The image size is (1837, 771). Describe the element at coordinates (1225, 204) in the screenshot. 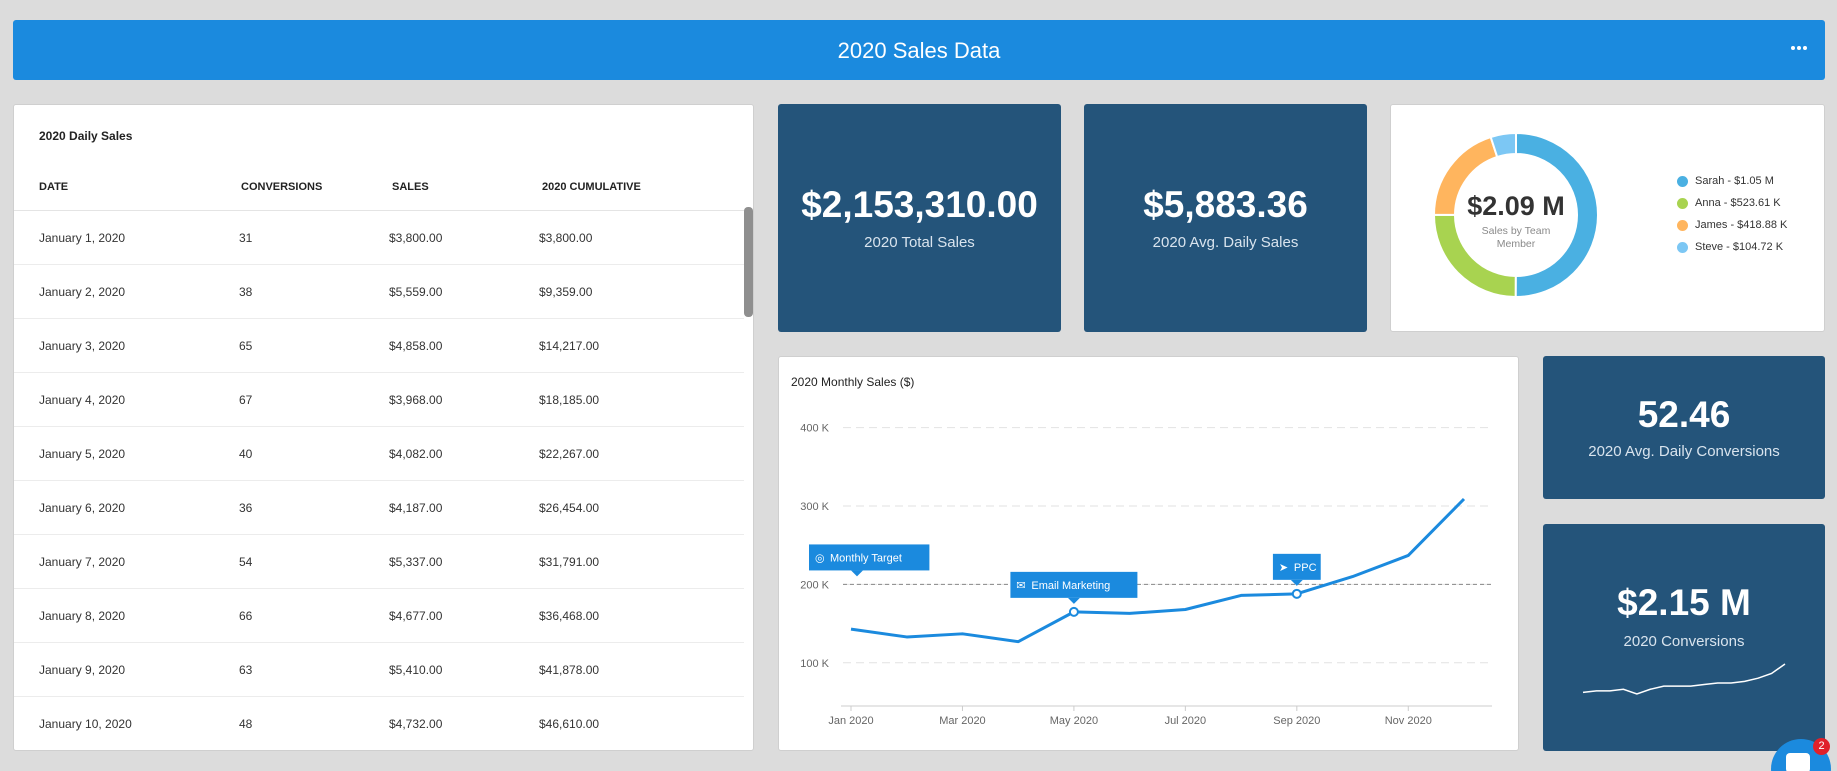

I see `kpi-value: $5,883.36` at that location.